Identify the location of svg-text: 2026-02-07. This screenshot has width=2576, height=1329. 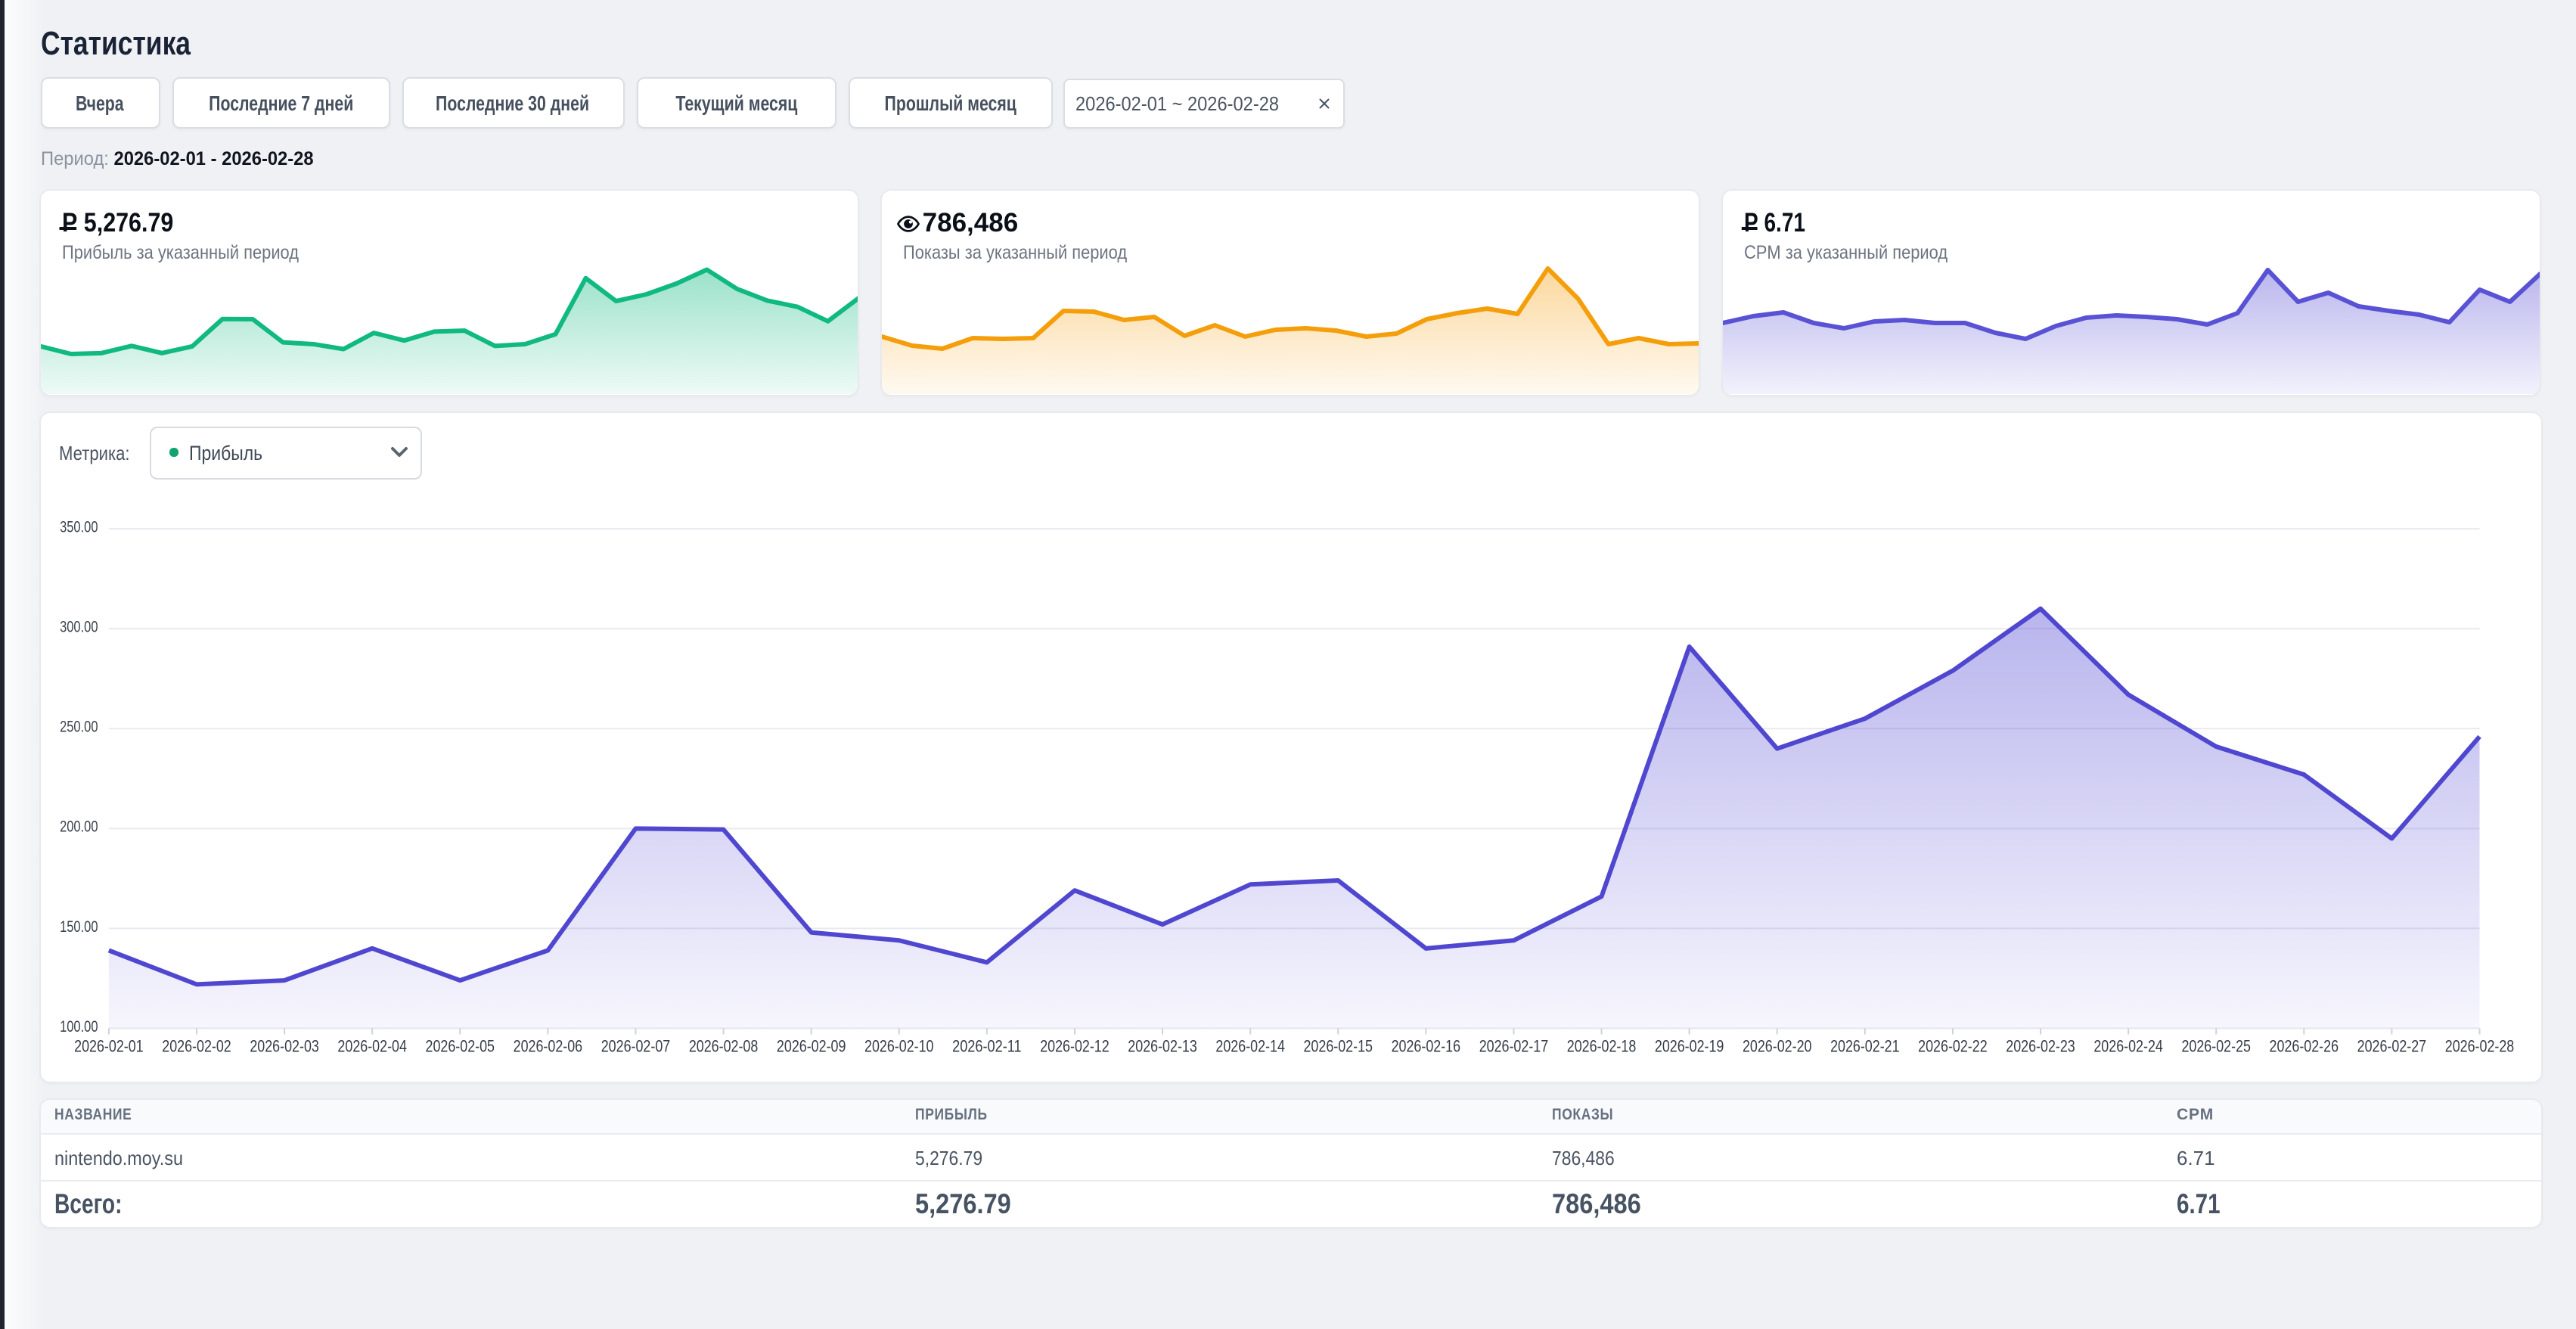
(635, 1045).